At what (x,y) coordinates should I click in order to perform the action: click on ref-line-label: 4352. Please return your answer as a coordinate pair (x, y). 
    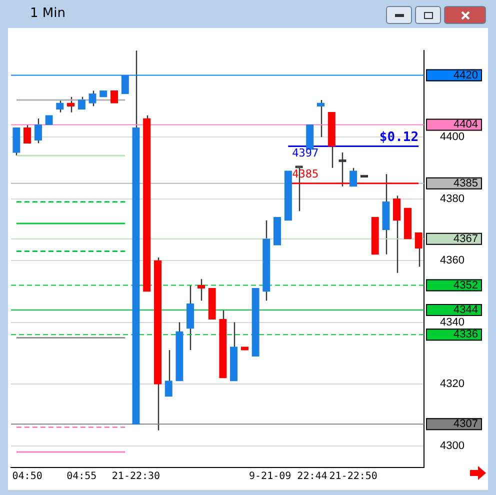
    Looking at the image, I should click on (466, 285).